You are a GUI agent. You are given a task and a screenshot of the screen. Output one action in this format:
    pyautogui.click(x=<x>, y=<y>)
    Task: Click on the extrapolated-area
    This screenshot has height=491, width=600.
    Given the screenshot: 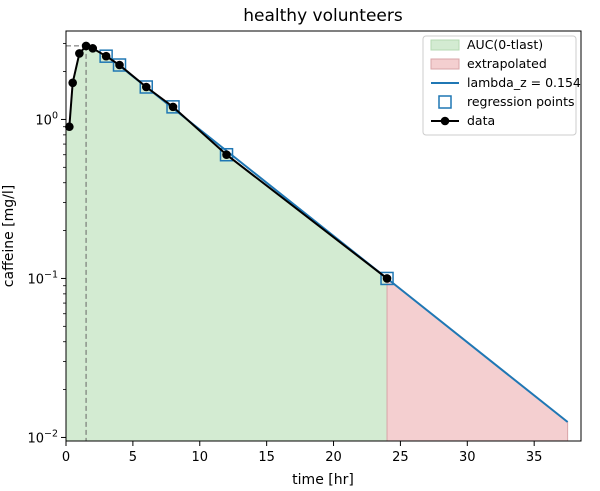 What is the action you would take?
    pyautogui.click(x=477, y=359)
    